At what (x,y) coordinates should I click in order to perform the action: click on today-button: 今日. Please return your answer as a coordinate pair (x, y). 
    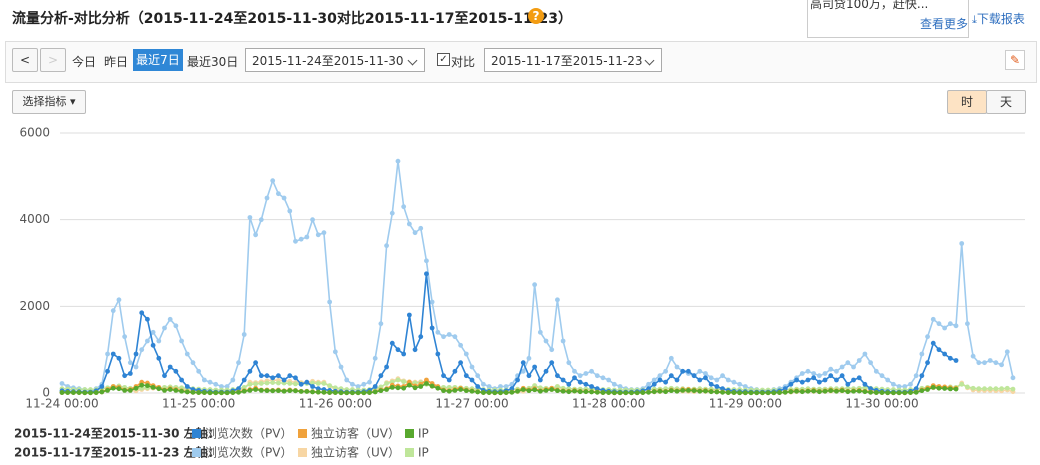
    Looking at the image, I should click on (84, 62).